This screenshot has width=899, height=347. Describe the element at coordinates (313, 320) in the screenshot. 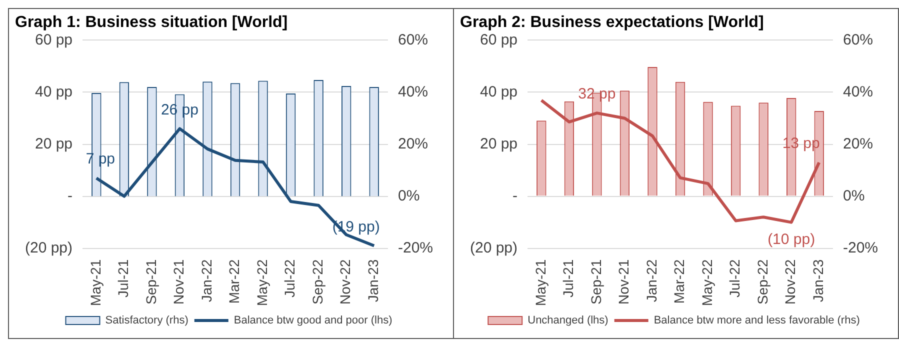

I see `legend-label: Balance btw good and poor (lhs)` at that location.